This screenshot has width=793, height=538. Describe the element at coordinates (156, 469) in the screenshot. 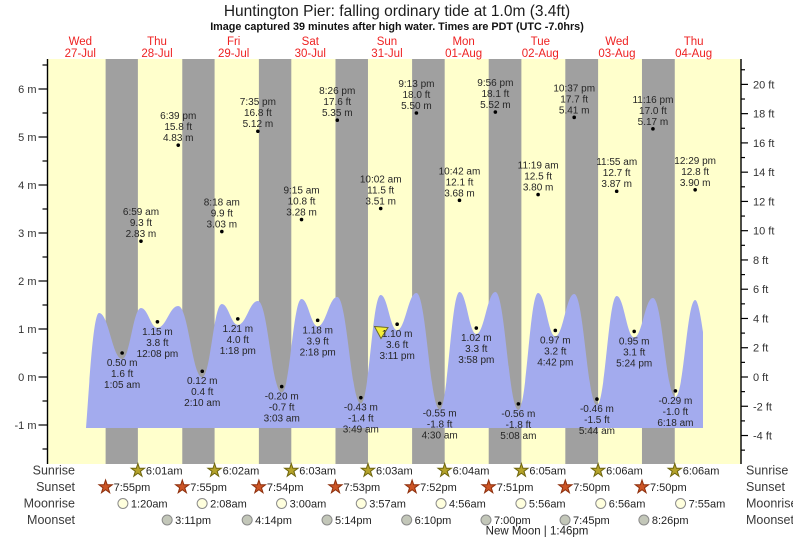

I see `sunrise-event: 6:01am` at that location.